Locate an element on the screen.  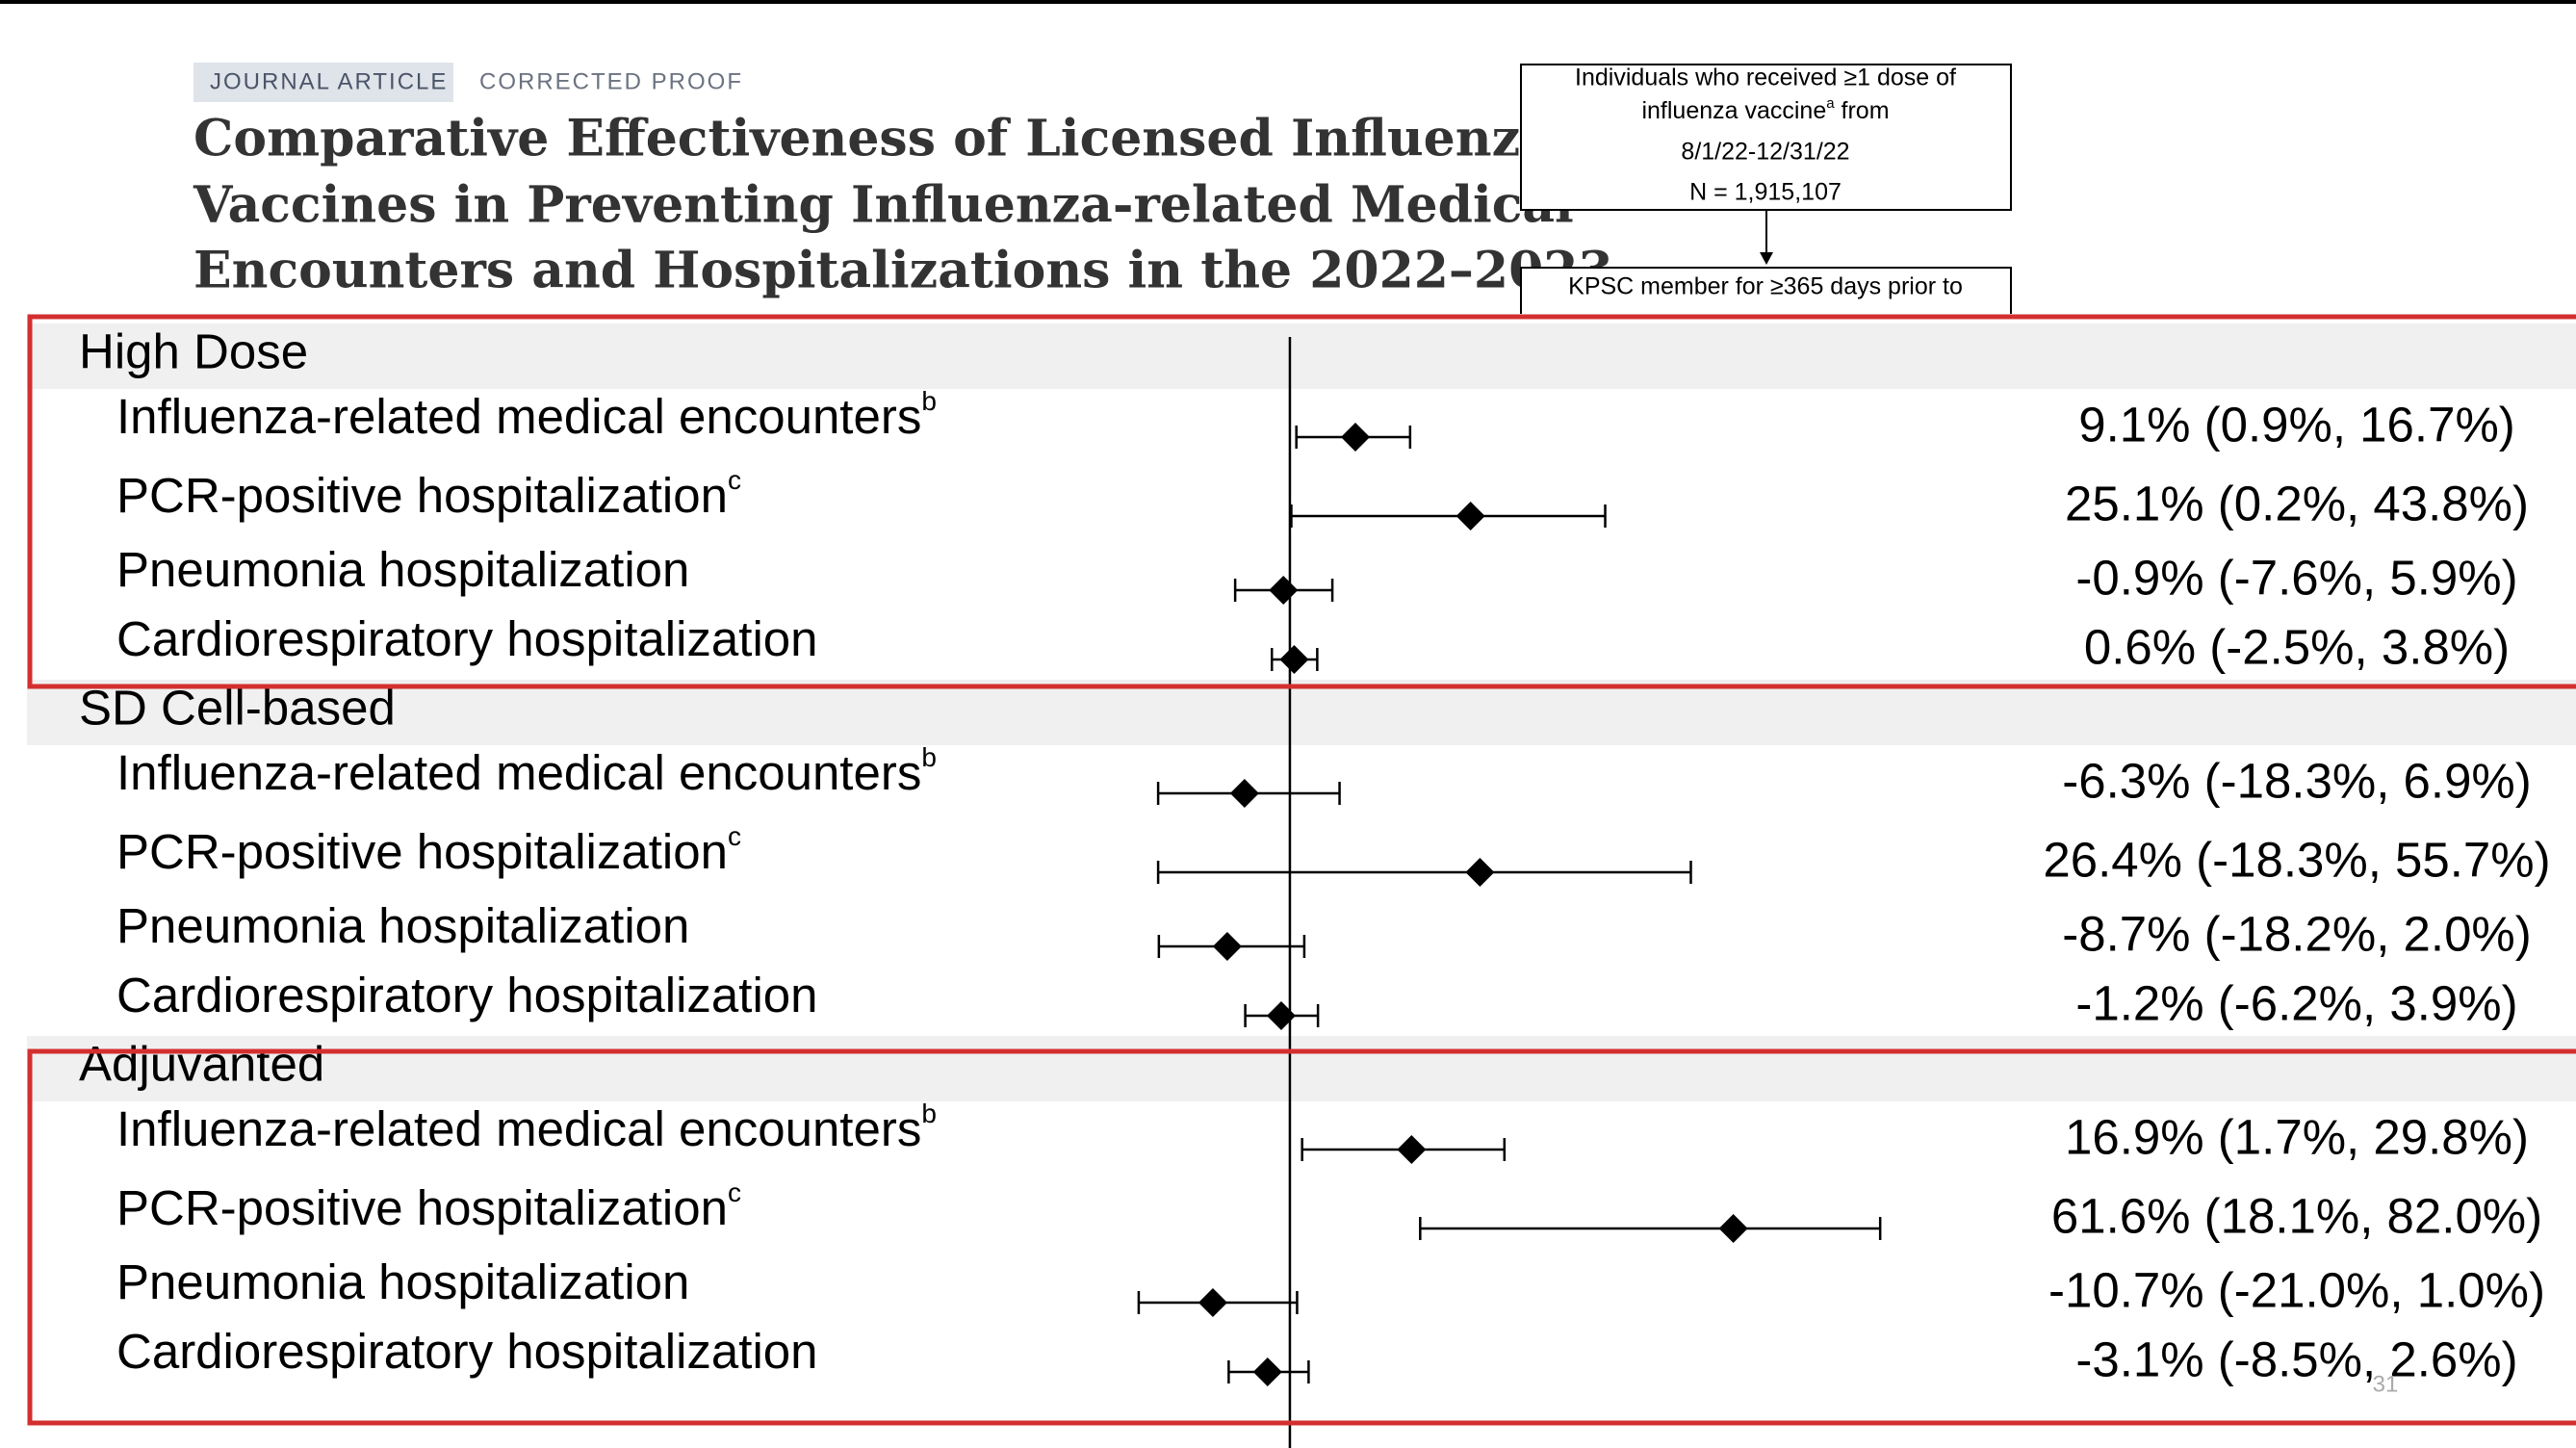
value-label: 0.6% (-2.5%, 3.8%) is located at coordinates (2297, 646).